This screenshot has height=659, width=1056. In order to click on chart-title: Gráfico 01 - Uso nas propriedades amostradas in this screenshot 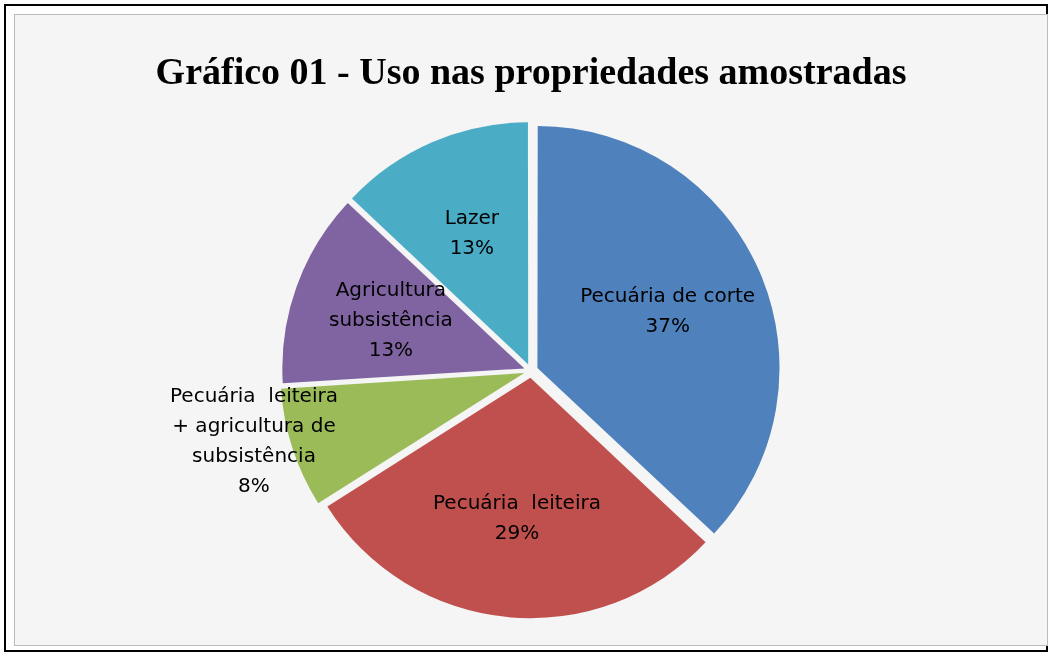, I will do `click(531, 70)`.